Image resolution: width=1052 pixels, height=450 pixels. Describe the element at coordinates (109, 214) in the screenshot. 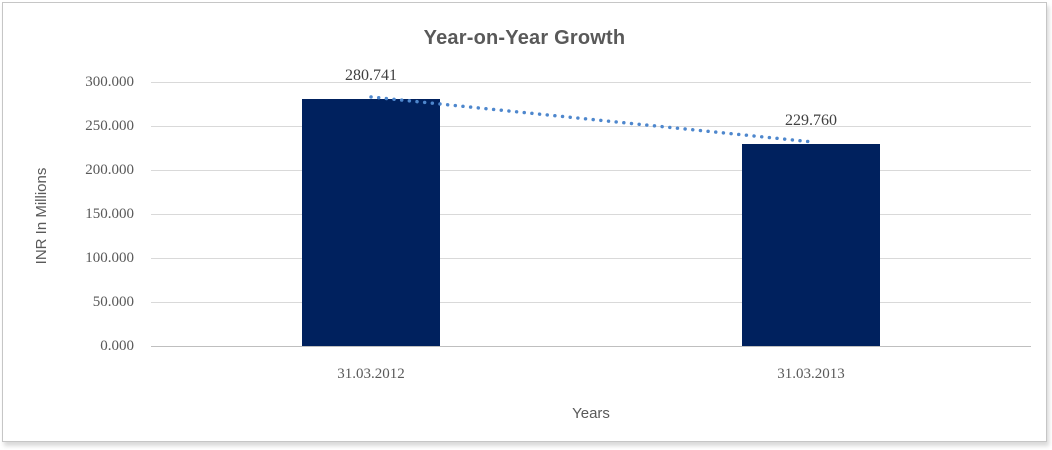

I see `y-tick-label: 150.000` at that location.